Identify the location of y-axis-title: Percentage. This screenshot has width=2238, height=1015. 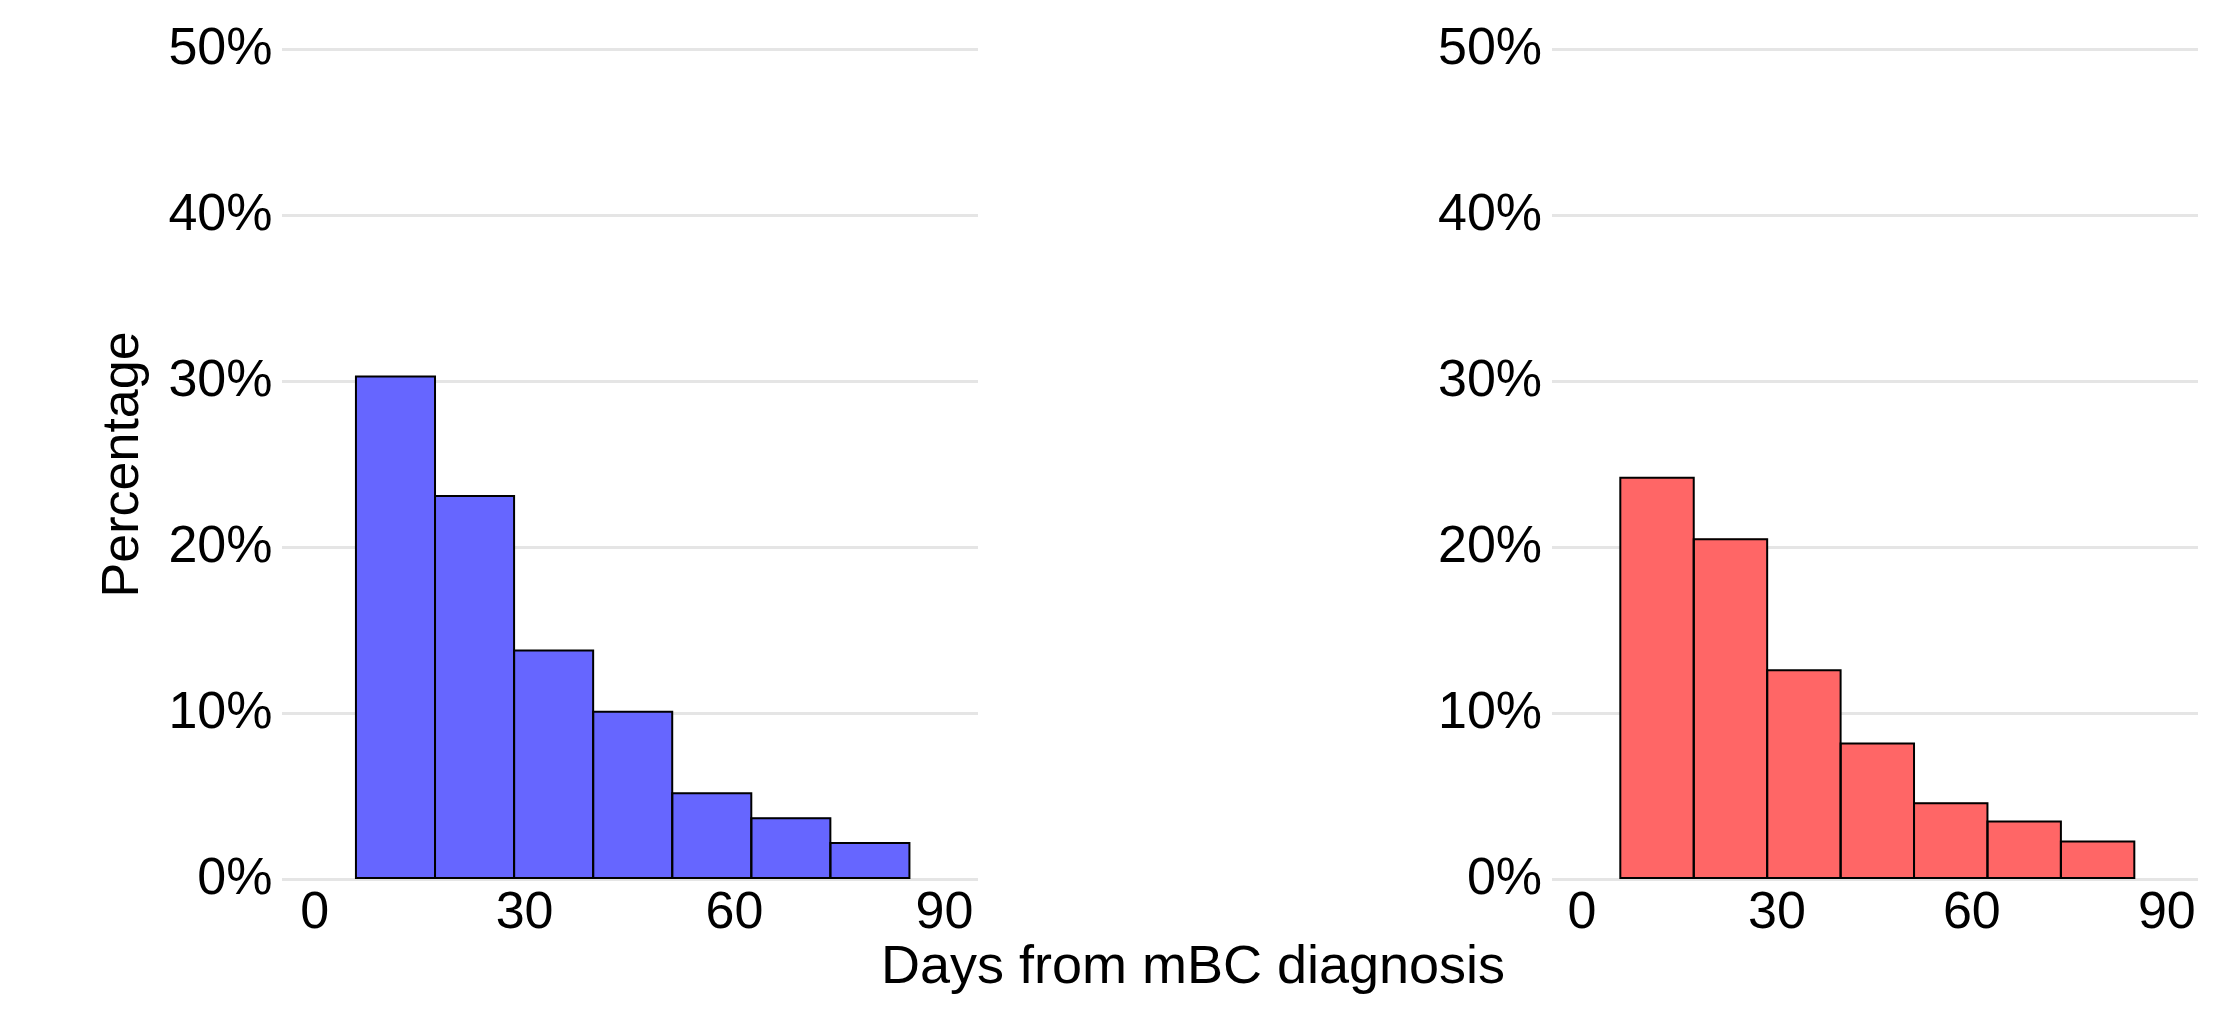
(119, 464).